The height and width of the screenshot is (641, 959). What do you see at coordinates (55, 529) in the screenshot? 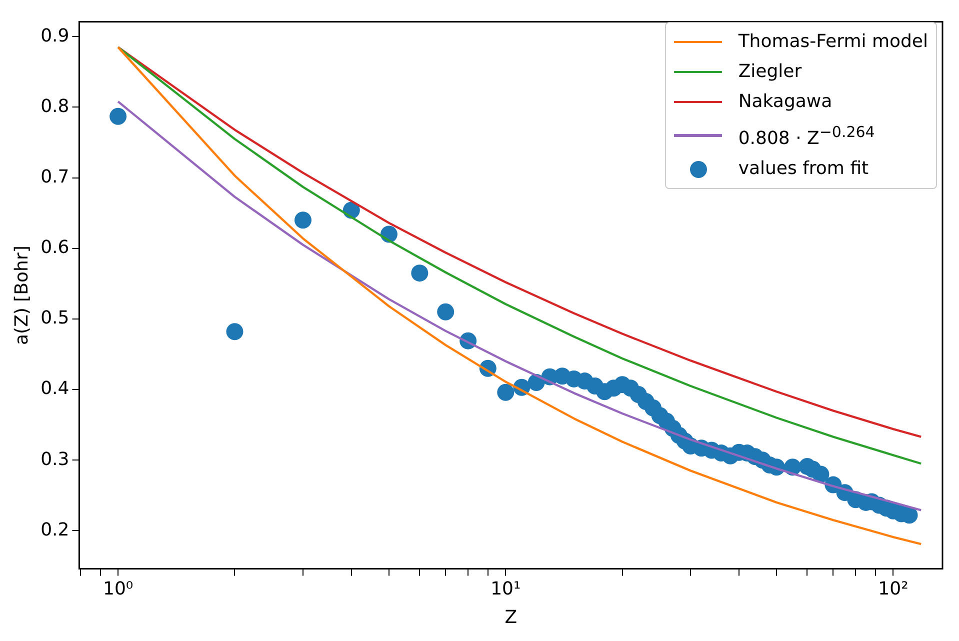
I see `y-tick-label: 0.2` at bounding box center [55, 529].